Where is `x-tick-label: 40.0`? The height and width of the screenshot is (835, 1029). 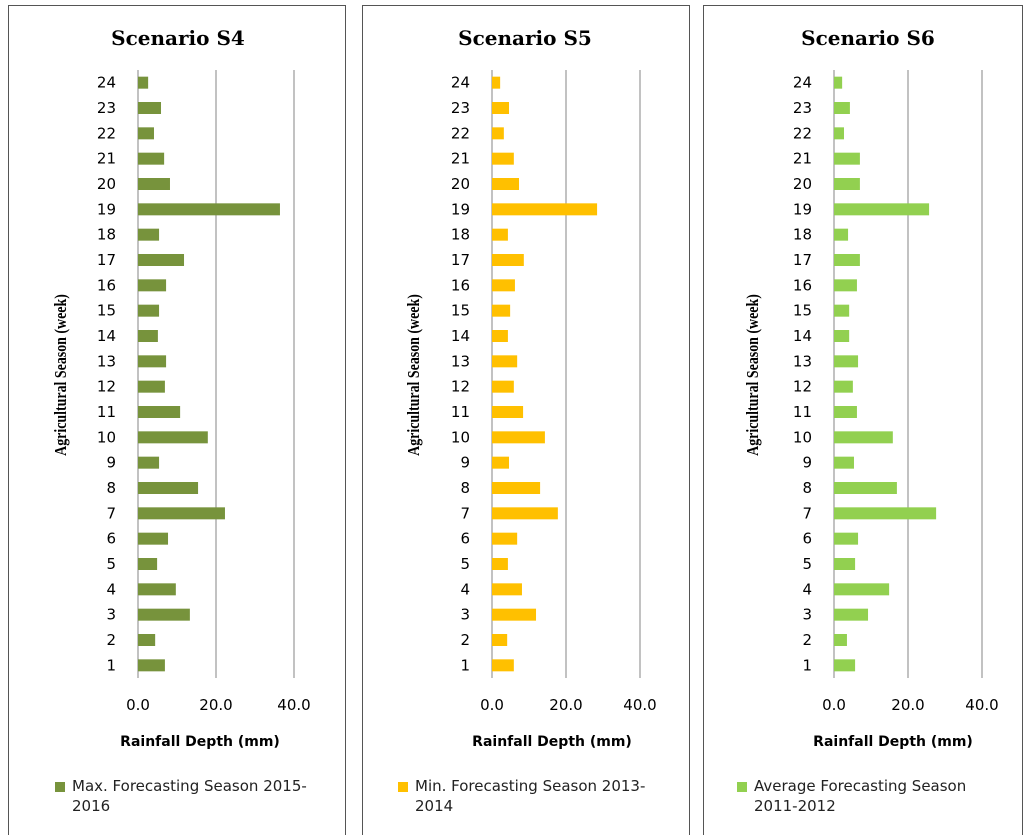
x-tick-label: 40.0 is located at coordinates (293, 705).